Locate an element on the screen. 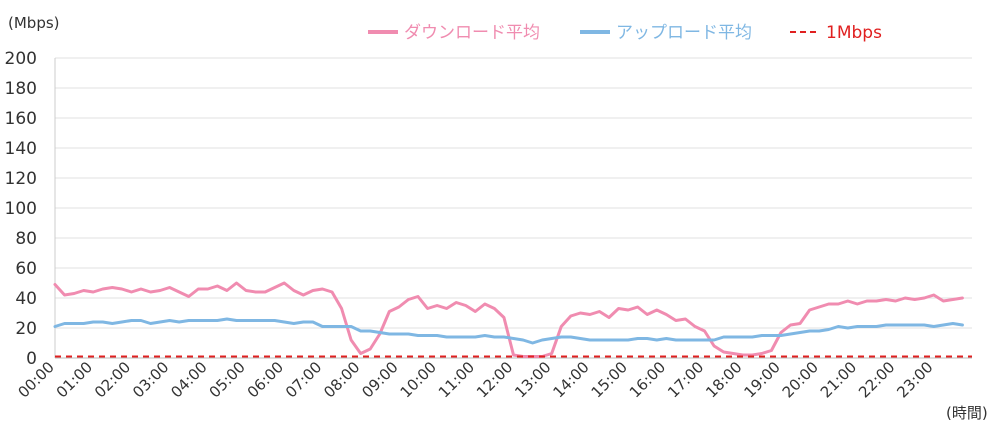 The width and height of the screenshot is (1000, 433). x-tick-label: 11:00 is located at coordinates (456, 379).